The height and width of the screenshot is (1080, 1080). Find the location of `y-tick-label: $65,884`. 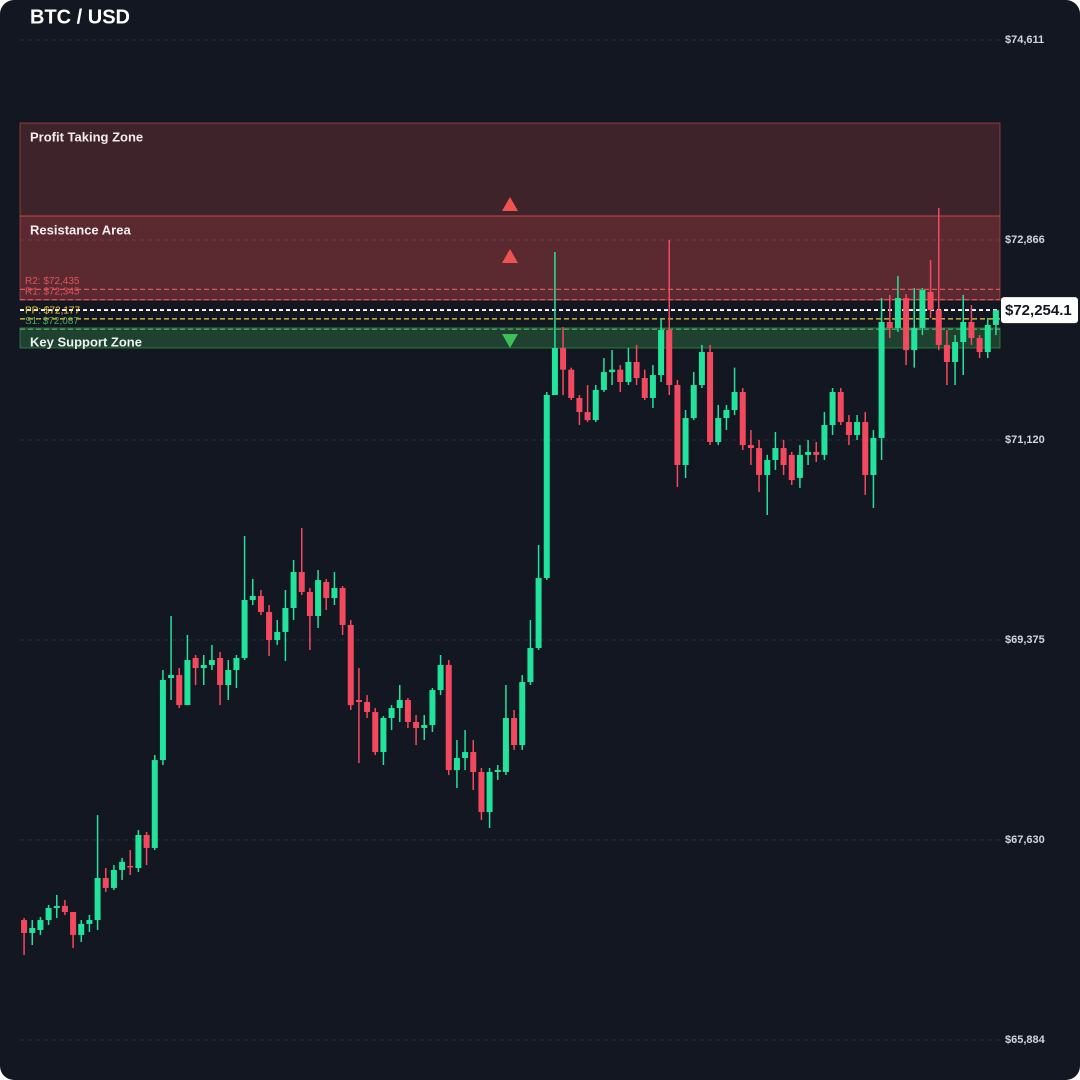

y-tick-label: $65,884 is located at coordinates (1025, 1040).